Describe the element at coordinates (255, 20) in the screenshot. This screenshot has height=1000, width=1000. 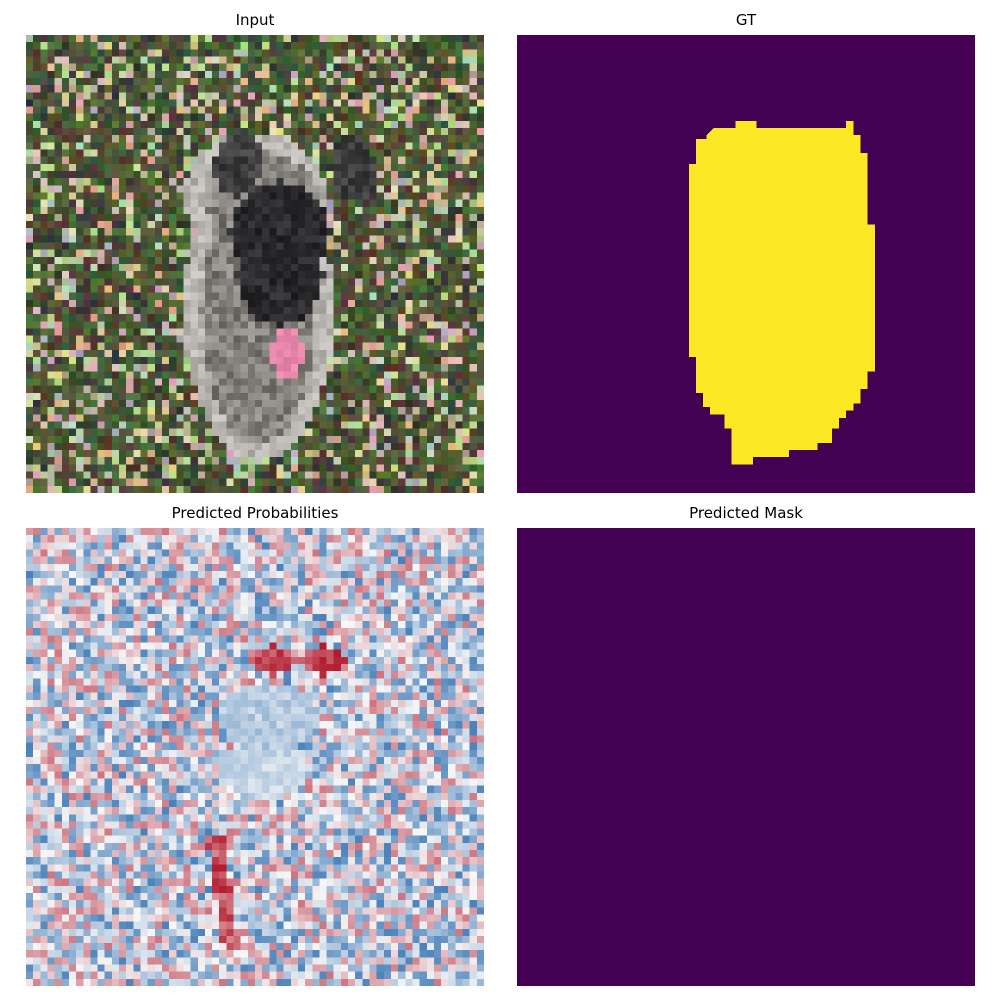
I see `input-title: Input` at that location.